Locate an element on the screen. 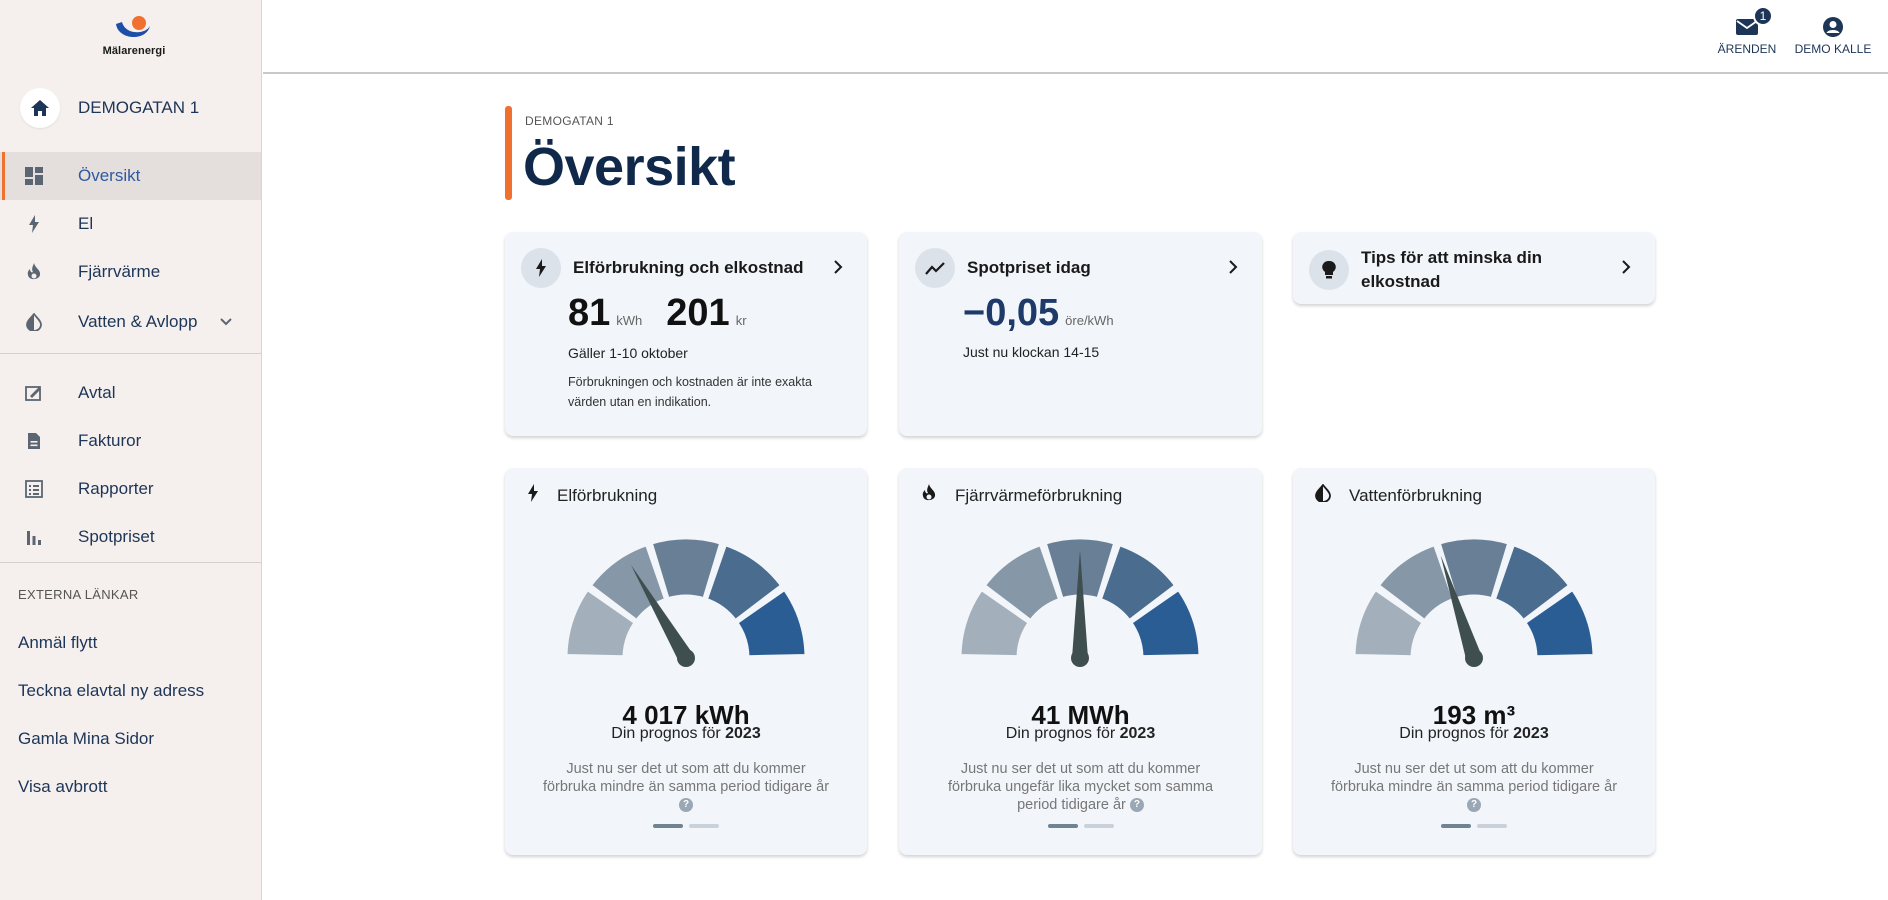 This screenshot has width=1888, height=900. cost-value: 201 is located at coordinates (698, 313).